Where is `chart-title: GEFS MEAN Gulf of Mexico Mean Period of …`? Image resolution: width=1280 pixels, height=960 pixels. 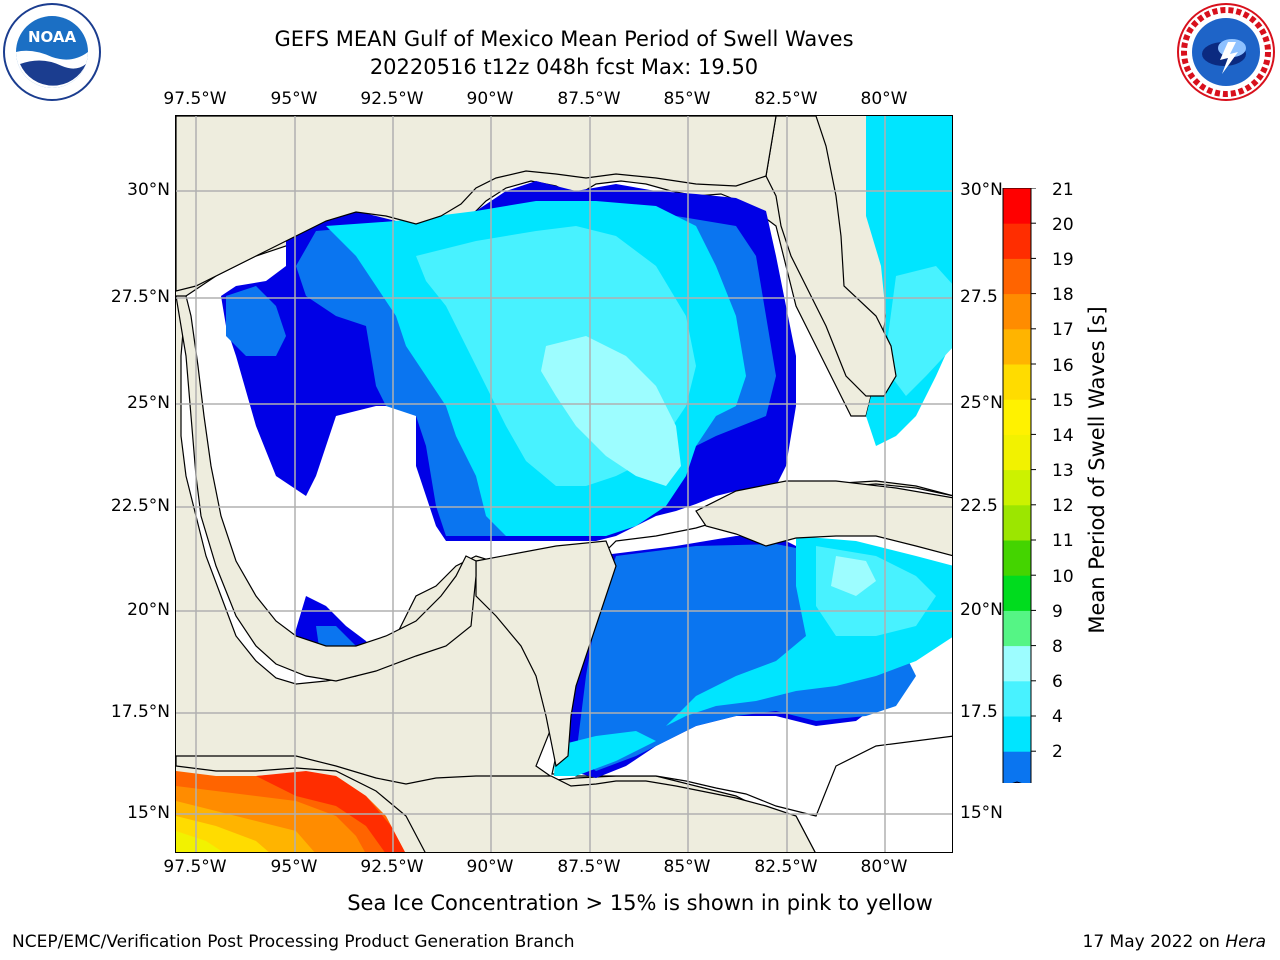
chart-title: GEFS MEAN Gulf of Mexico Mean Period of … is located at coordinates (564, 39).